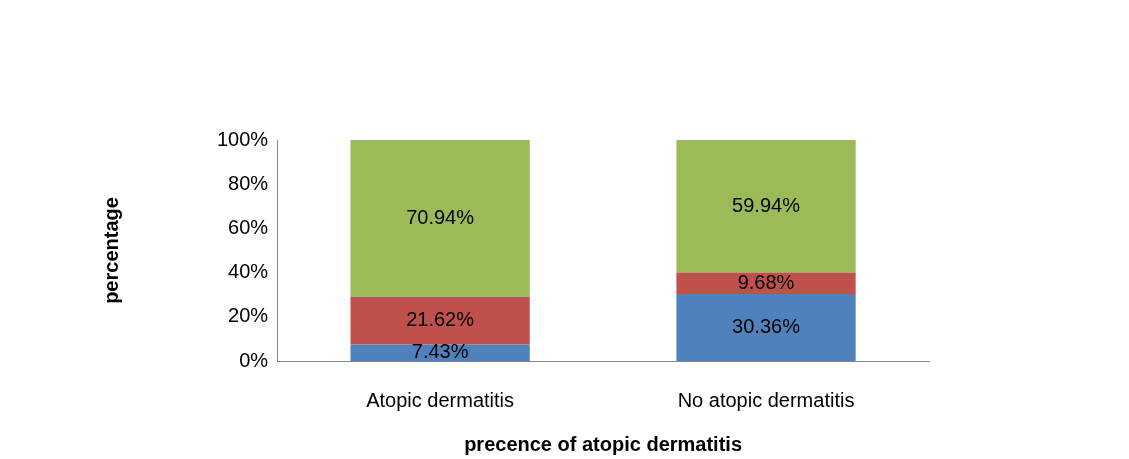  I want to click on data-label: 30.36%, so click(766, 325).